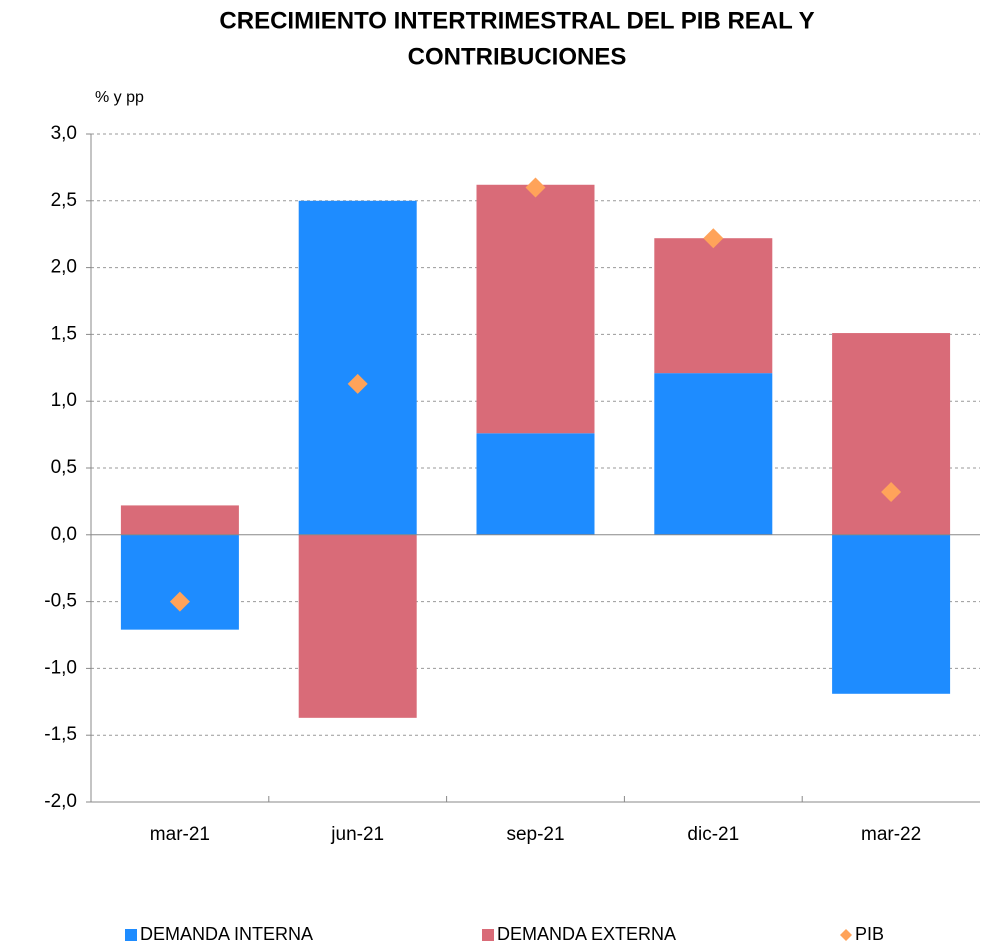 The width and height of the screenshot is (989, 945). What do you see at coordinates (60, 734) in the screenshot?
I see `y-tick-label: -1,5` at bounding box center [60, 734].